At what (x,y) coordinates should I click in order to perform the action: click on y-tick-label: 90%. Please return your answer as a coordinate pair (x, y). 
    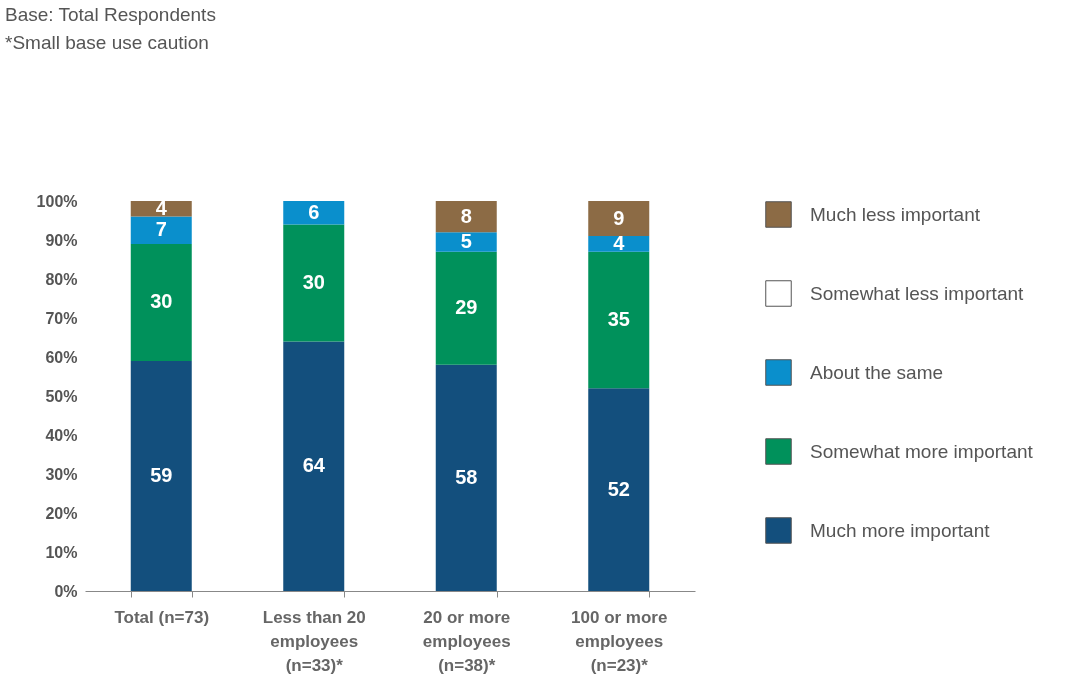
    Looking at the image, I should click on (61, 240).